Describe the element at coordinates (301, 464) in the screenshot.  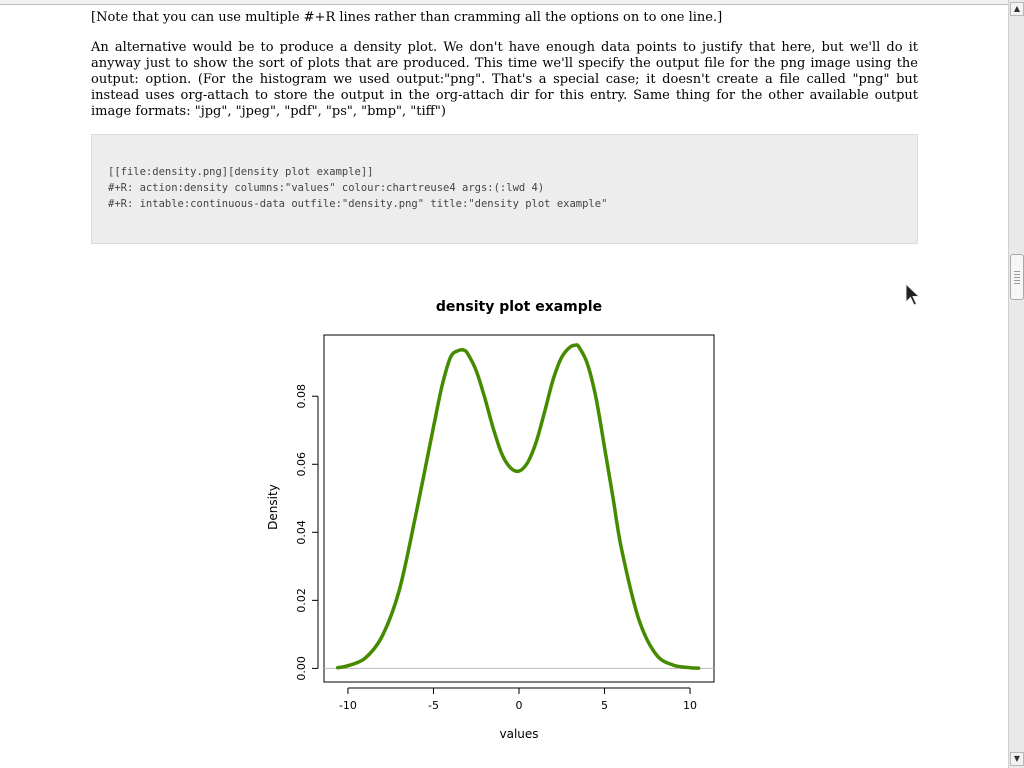
I see `y-tick-label: 0.06` at that location.